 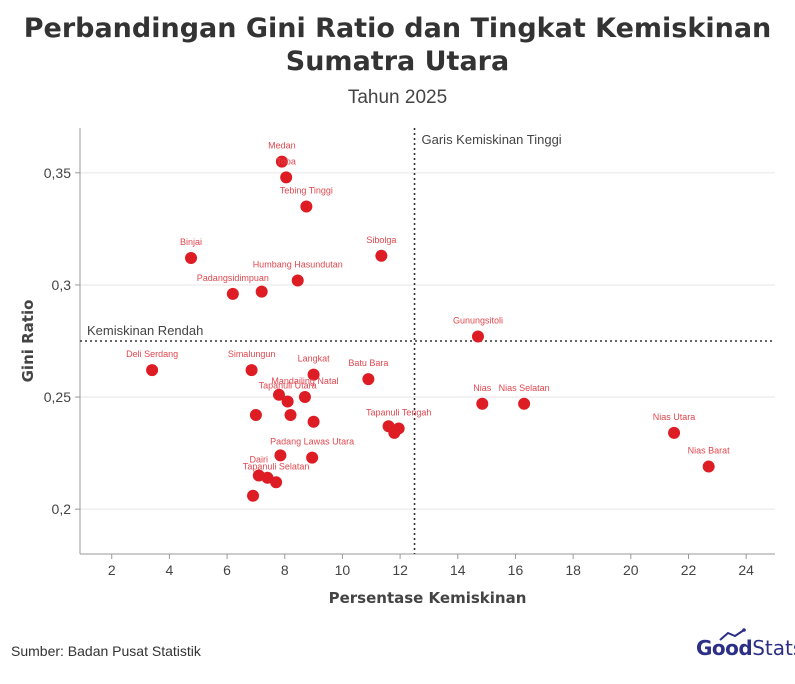 What do you see at coordinates (28, 341) in the screenshot?
I see `y-axis-title: Gini Ratio` at bounding box center [28, 341].